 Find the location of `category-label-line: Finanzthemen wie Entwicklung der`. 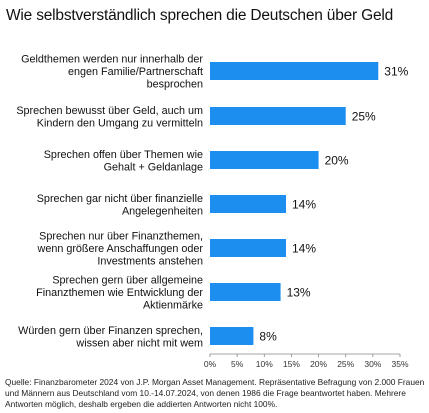

category-label-line: Finanzthemen wie Entwicklung der is located at coordinates (119, 293).